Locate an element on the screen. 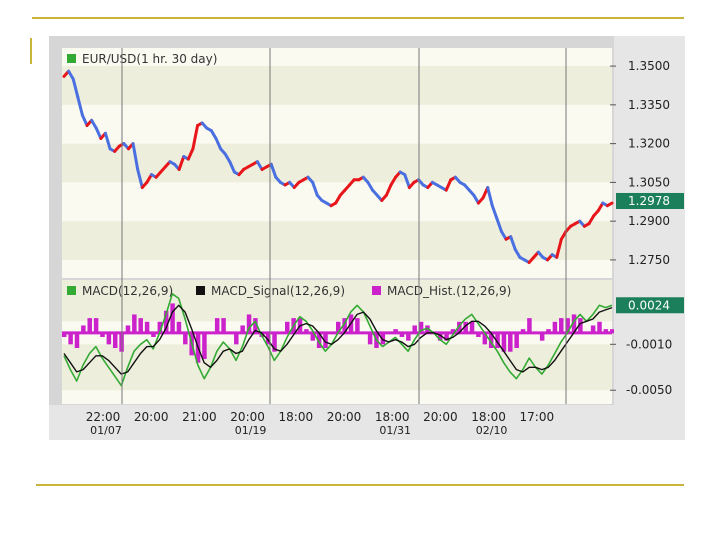 This screenshot has width=720, height=540. left-rule is located at coordinates (31, 51).